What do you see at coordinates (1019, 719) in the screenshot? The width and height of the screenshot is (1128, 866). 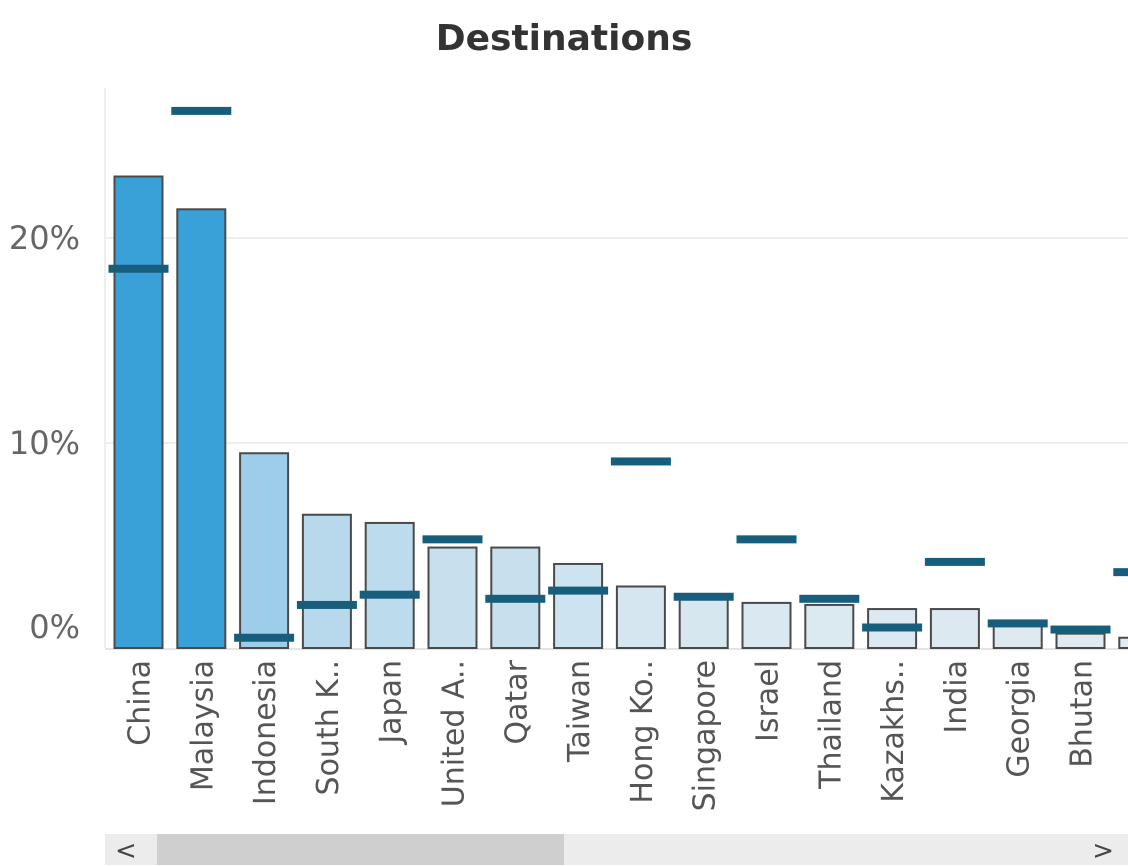 I see `x-tick-label: Georgia` at bounding box center [1019, 719].